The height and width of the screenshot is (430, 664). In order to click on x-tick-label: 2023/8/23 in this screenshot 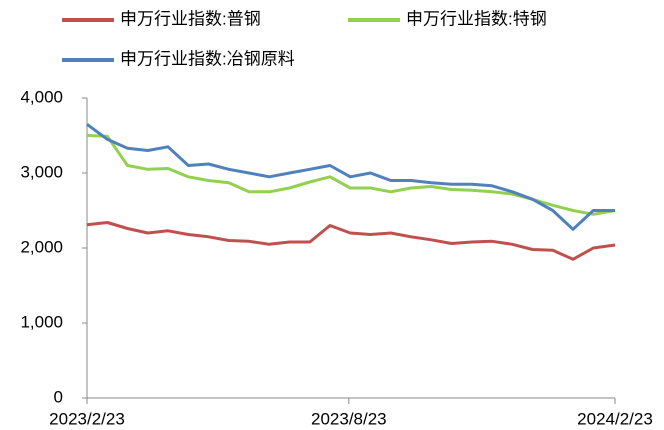, I will do `click(349, 418)`.